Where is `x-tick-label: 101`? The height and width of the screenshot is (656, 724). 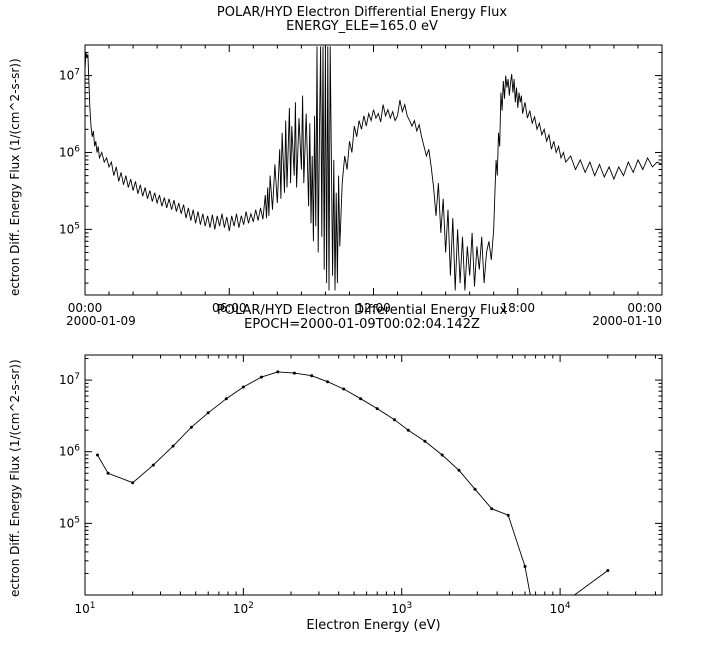
x-tick-label: 101 is located at coordinates (84, 608).